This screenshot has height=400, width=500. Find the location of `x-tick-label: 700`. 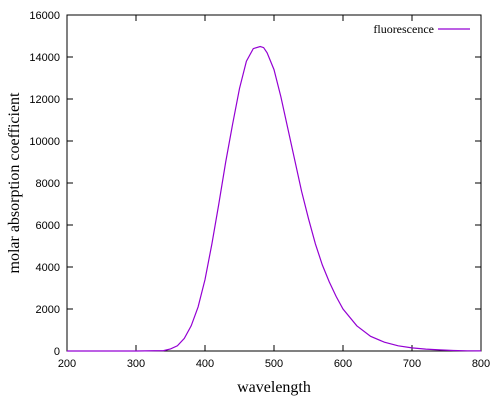

x-tick-label: 700 is located at coordinates (412, 364).